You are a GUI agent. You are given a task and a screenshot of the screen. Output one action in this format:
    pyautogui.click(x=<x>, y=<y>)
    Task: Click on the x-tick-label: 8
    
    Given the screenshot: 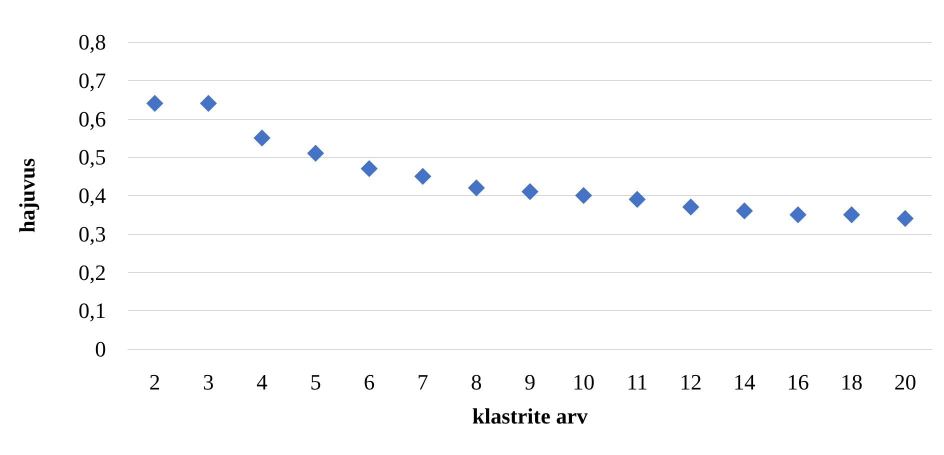 What is the action you would take?
    pyautogui.click(x=476, y=382)
    